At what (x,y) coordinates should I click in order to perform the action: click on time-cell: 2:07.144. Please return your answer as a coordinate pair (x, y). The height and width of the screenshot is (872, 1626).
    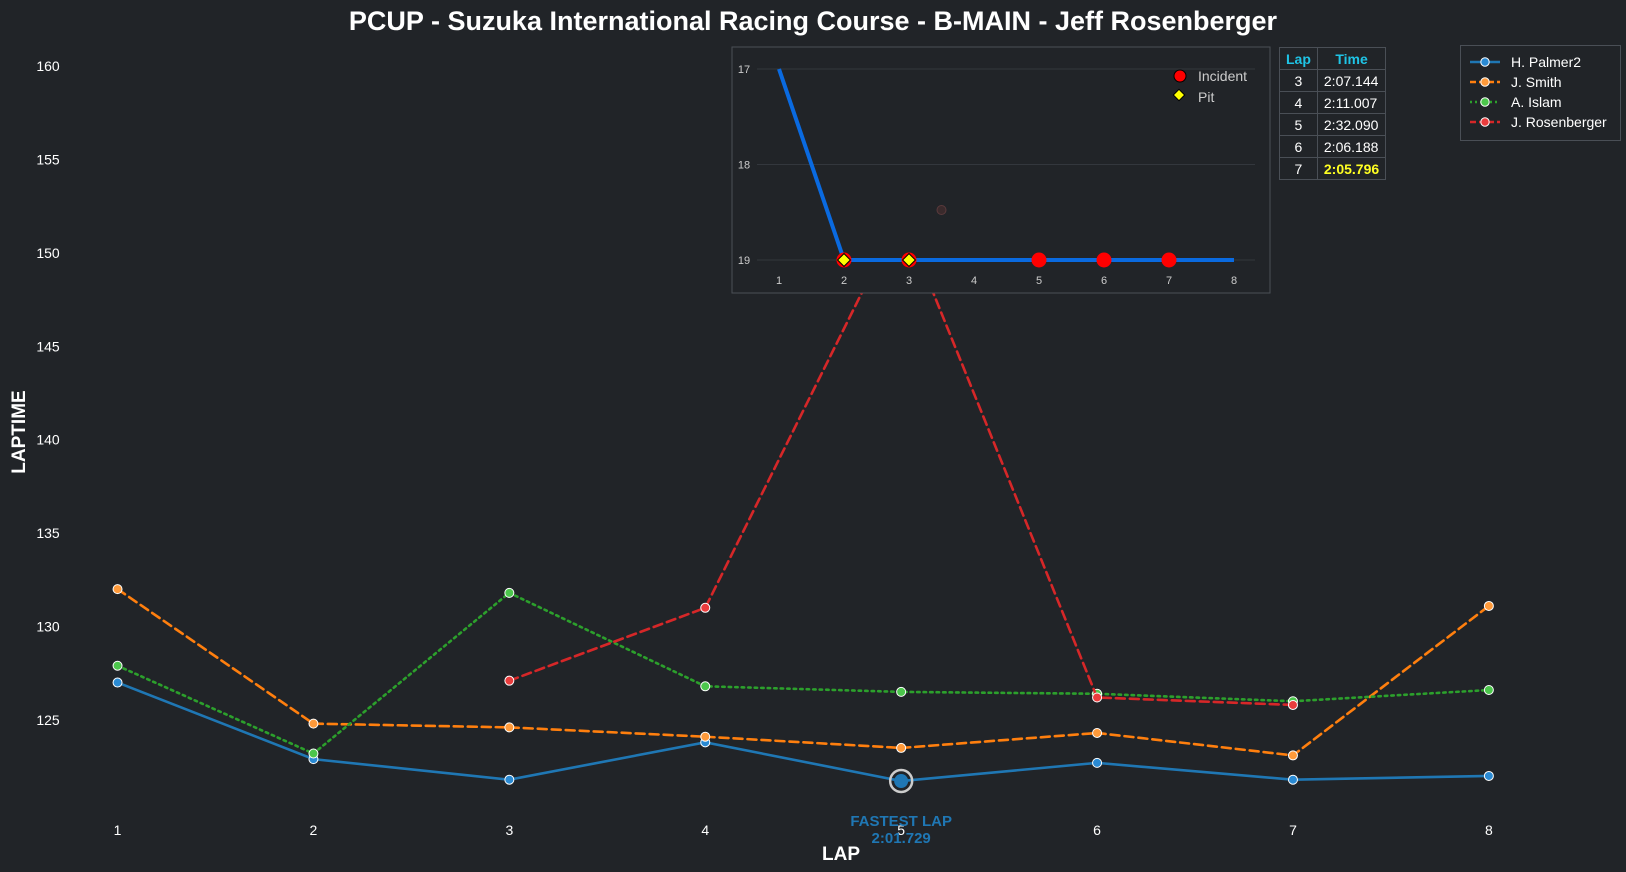
    Looking at the image, I should click on (1351, 80).